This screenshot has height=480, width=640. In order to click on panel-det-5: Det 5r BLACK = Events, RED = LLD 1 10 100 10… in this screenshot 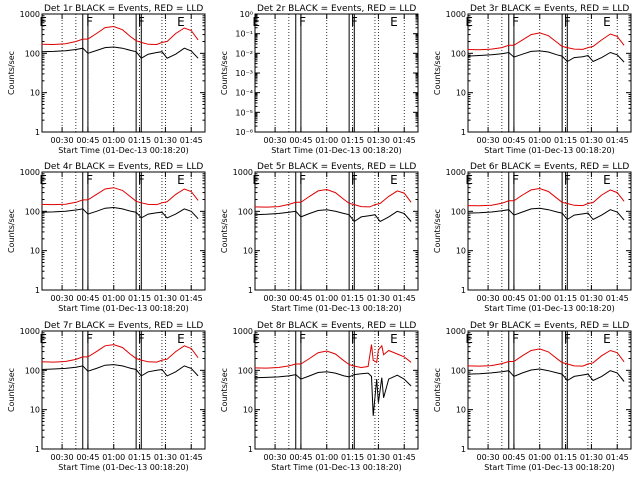, I will do `click(319, 237)`.